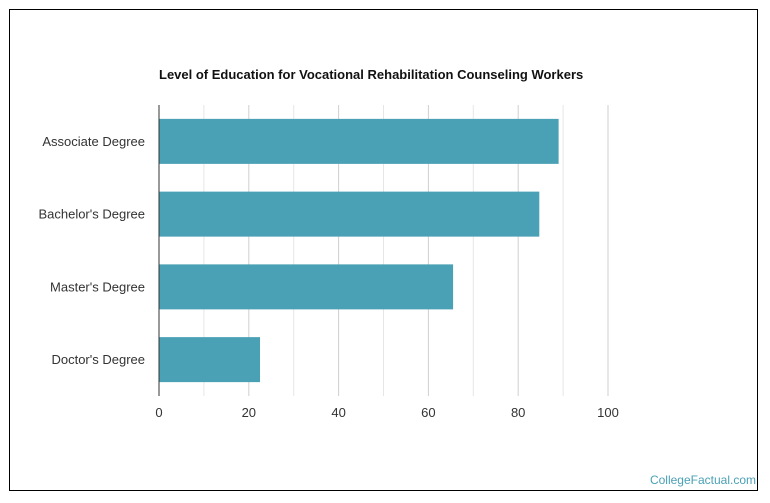  What do you see at coordinates (518, 412) in the screenshot?
I see `x-tick-label: 80` at bounding box center [518, 412].